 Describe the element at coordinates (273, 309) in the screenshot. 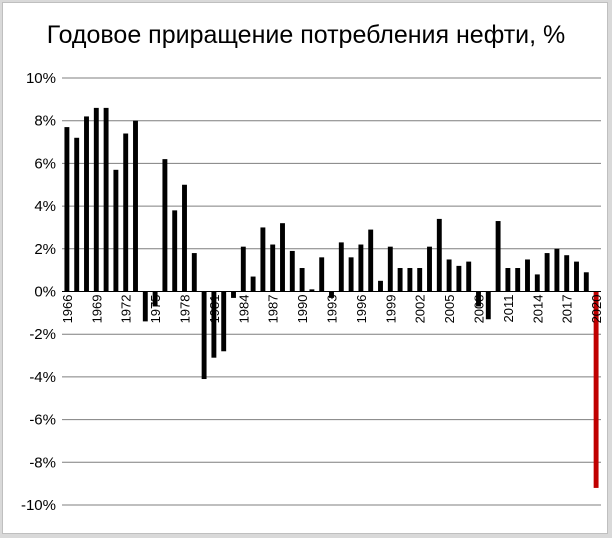

I see `x-tick-label: 1987` at that location.